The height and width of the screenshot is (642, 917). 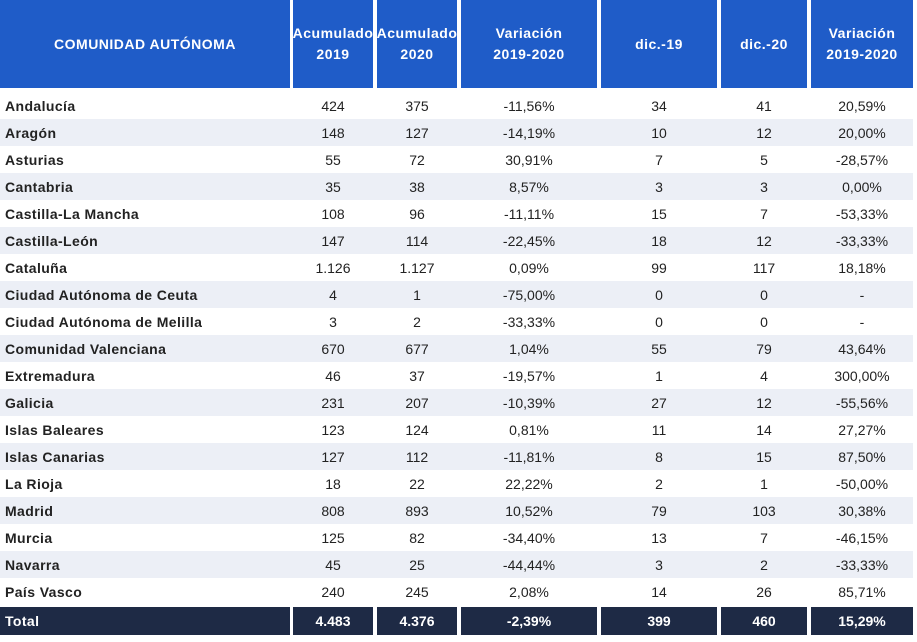 What do you see at coordinates (31, 132) in the screenshot?
I see `row-label: Aragón` at bounding box center [31, 132].